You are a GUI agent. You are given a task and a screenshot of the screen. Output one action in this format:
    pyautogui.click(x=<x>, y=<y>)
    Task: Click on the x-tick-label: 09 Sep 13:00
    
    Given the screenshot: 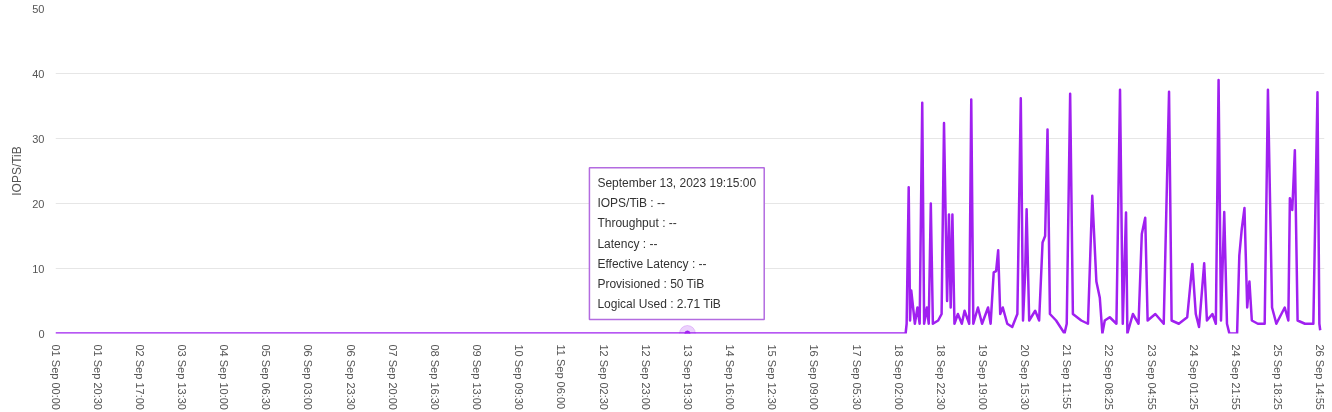 What is the action you would take?
    pyautogui.click(x=477, y=377)
    